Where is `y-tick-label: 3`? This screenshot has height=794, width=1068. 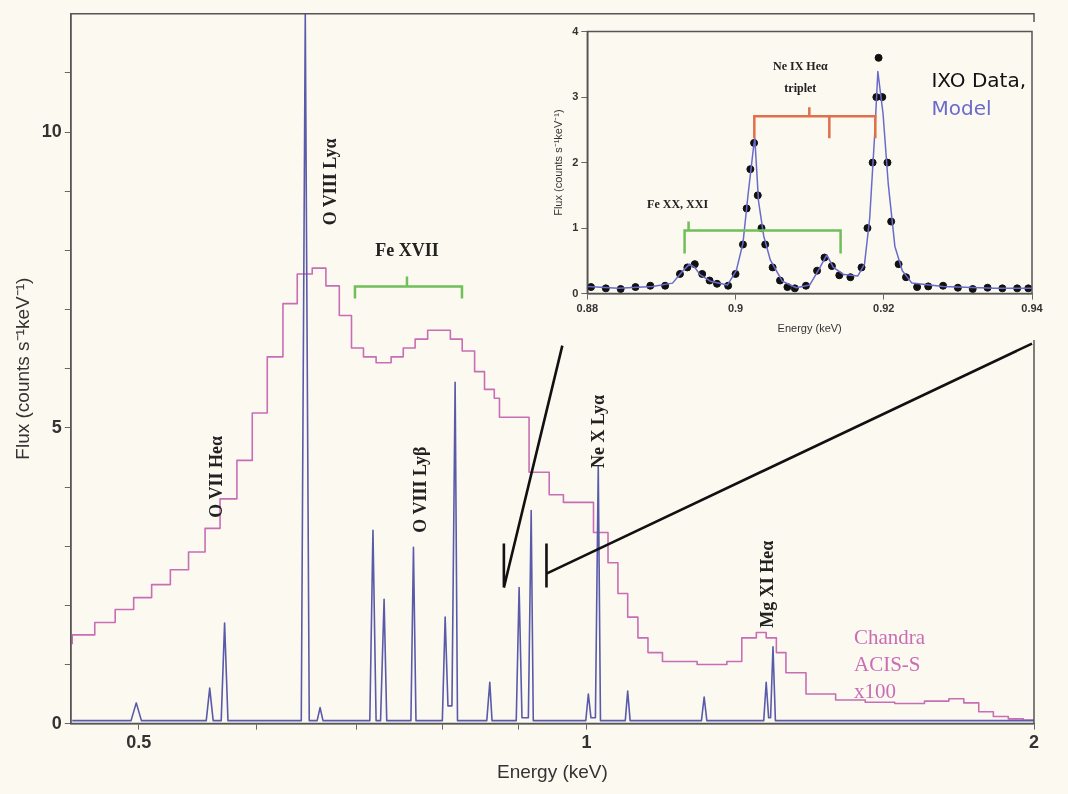
y-tick-label: 3 is located at coordinates (575, 96).